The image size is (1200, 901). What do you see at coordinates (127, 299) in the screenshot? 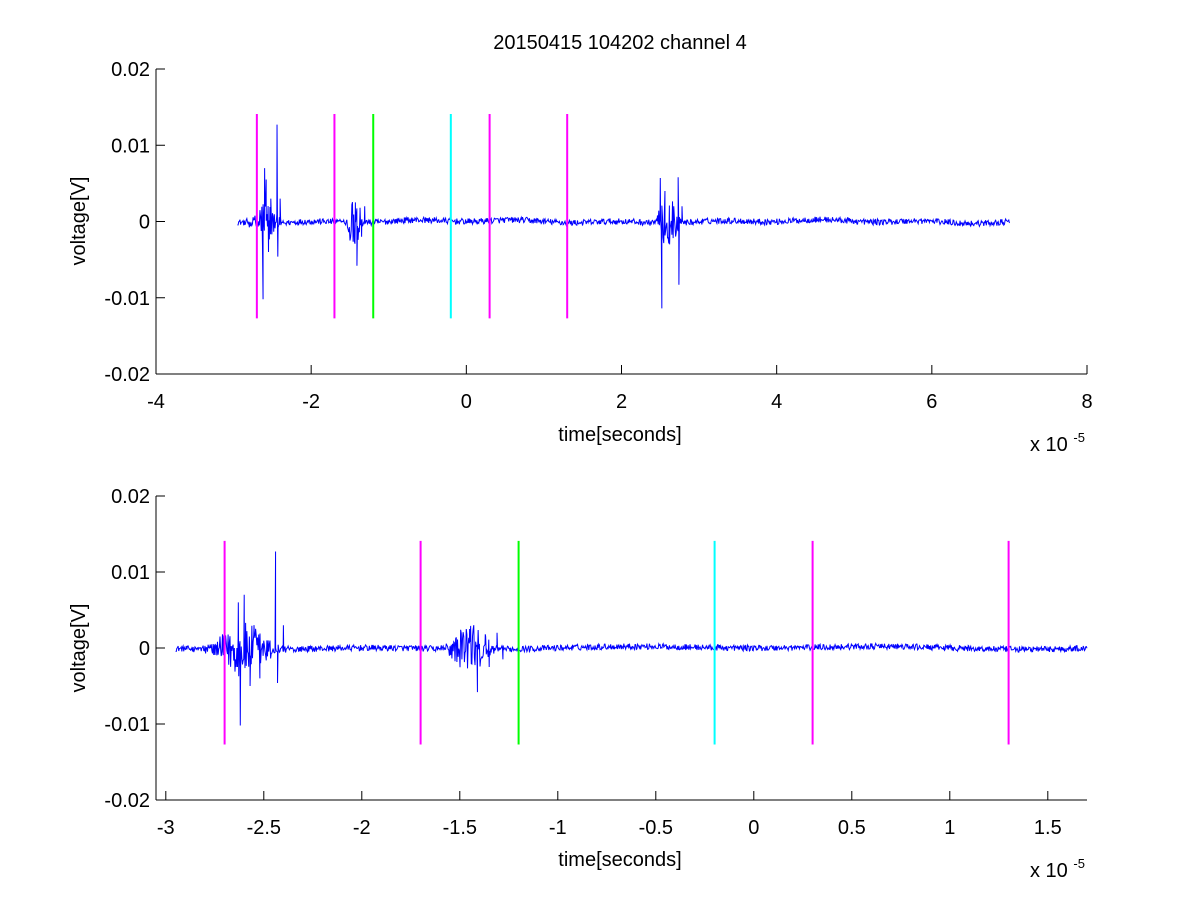
I see `top-axes-y-tick-label: -0.01` at bounding box center [127, 299].